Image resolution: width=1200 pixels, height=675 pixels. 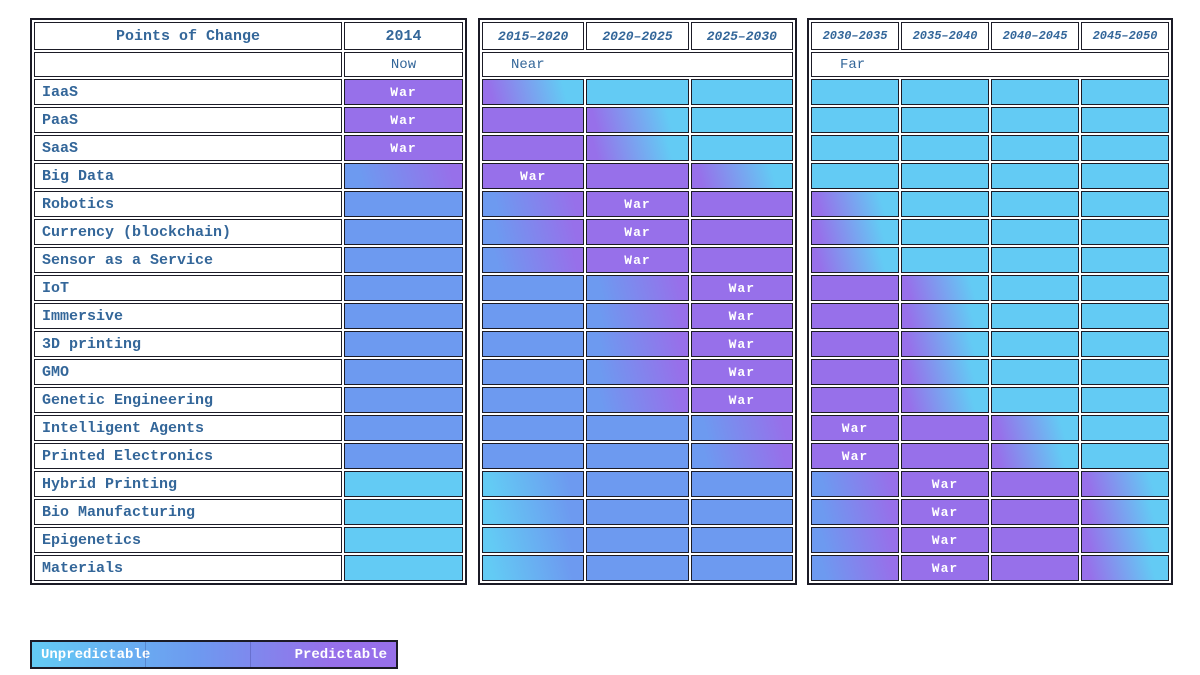 I want to click on year-header-row: 2030–2035 2035–2040 2040–2045 2045–2050, so click(x=990, y=36).